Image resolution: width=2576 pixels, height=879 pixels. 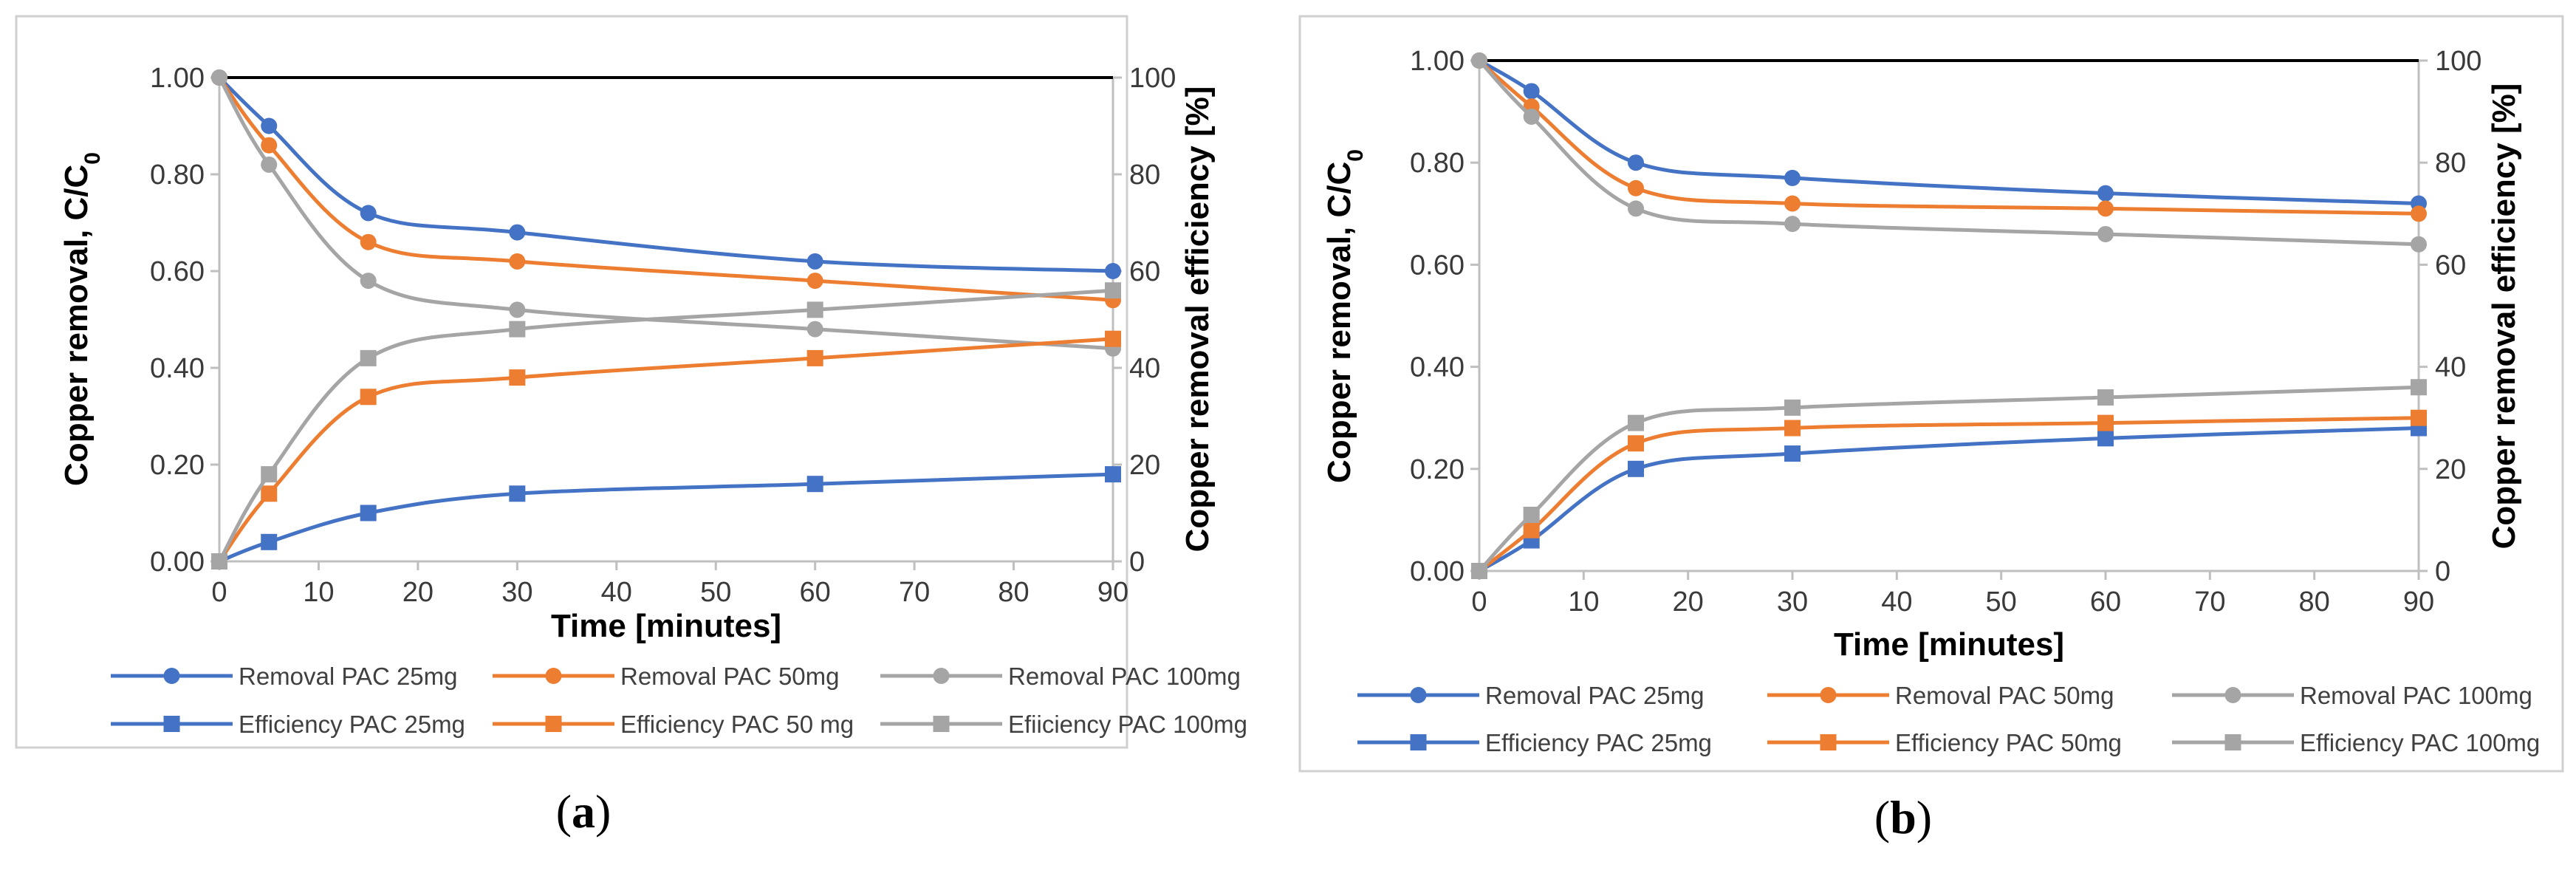 What do you see at coordinates (1127, 724) in the screenshot?
I see `legend-label: Efiiciency PAC 100mg` at bounding box center [1127, 724].